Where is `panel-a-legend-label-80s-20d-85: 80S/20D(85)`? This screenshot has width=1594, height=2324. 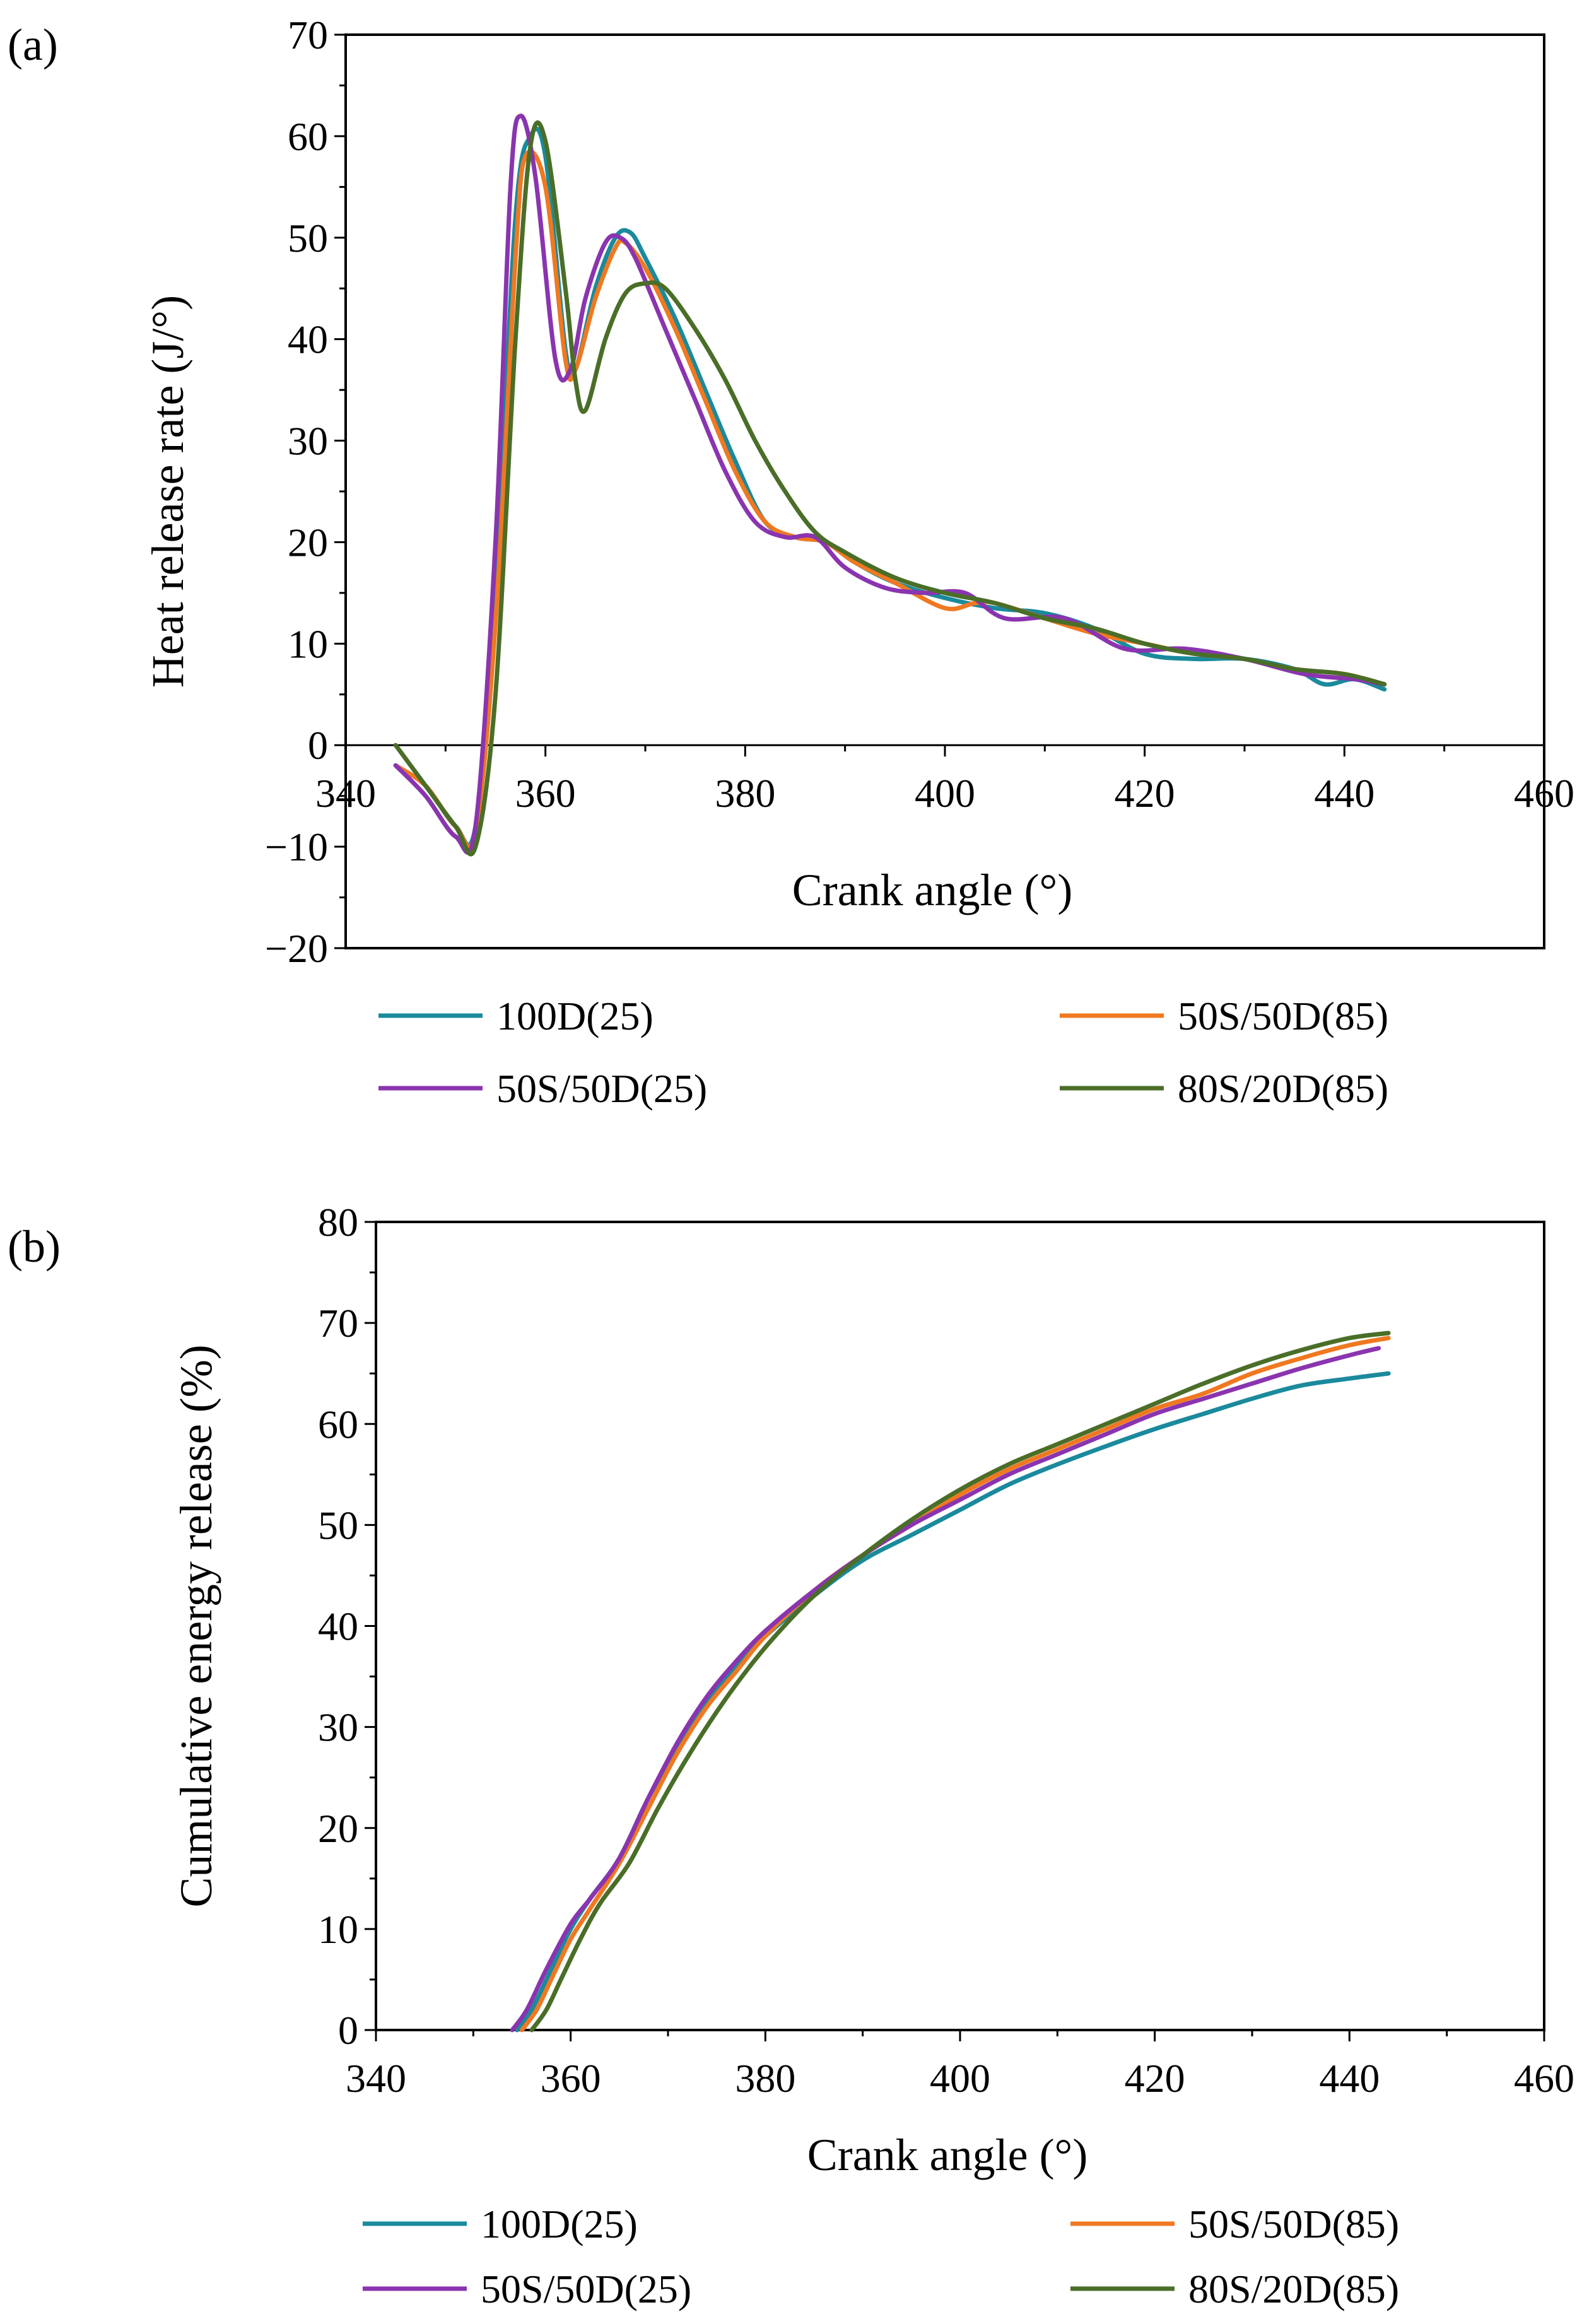 panel-a-legend-label-80s-20d-85: 80S/20D(85) is located at coordinates (1283, 1088).